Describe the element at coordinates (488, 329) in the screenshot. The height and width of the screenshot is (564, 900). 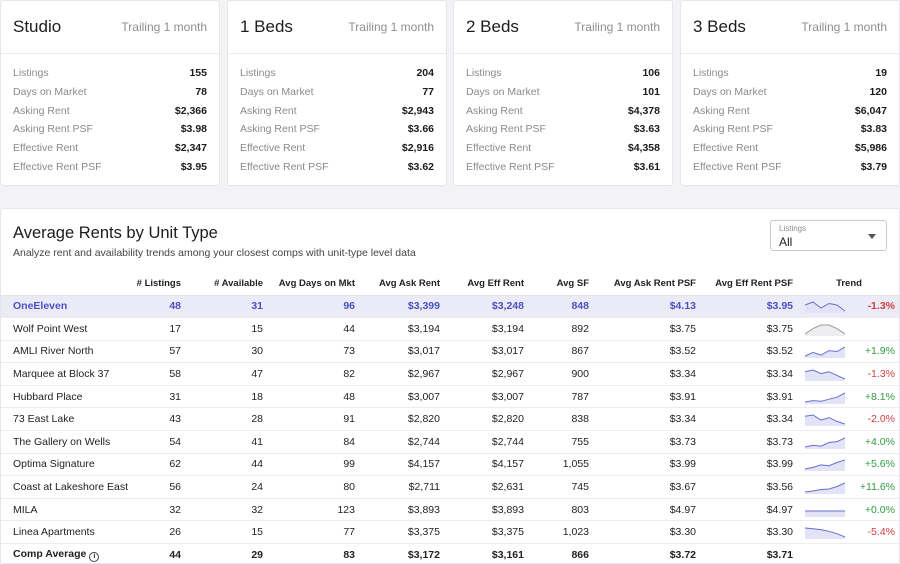
I see `table-cell: $3,194` at that location.